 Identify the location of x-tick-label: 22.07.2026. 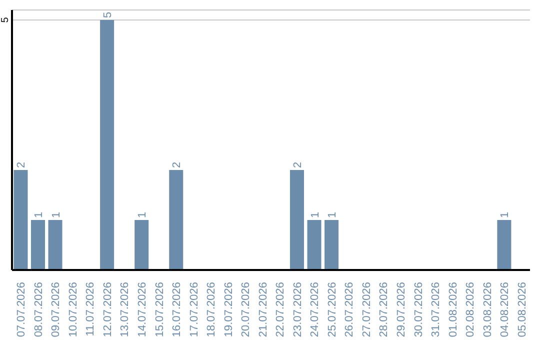
(280, 310).